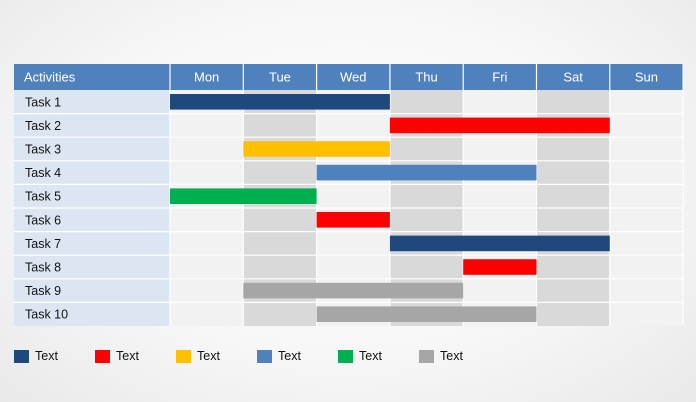  I want to click on task-label: Task 10, so click(46, 315).